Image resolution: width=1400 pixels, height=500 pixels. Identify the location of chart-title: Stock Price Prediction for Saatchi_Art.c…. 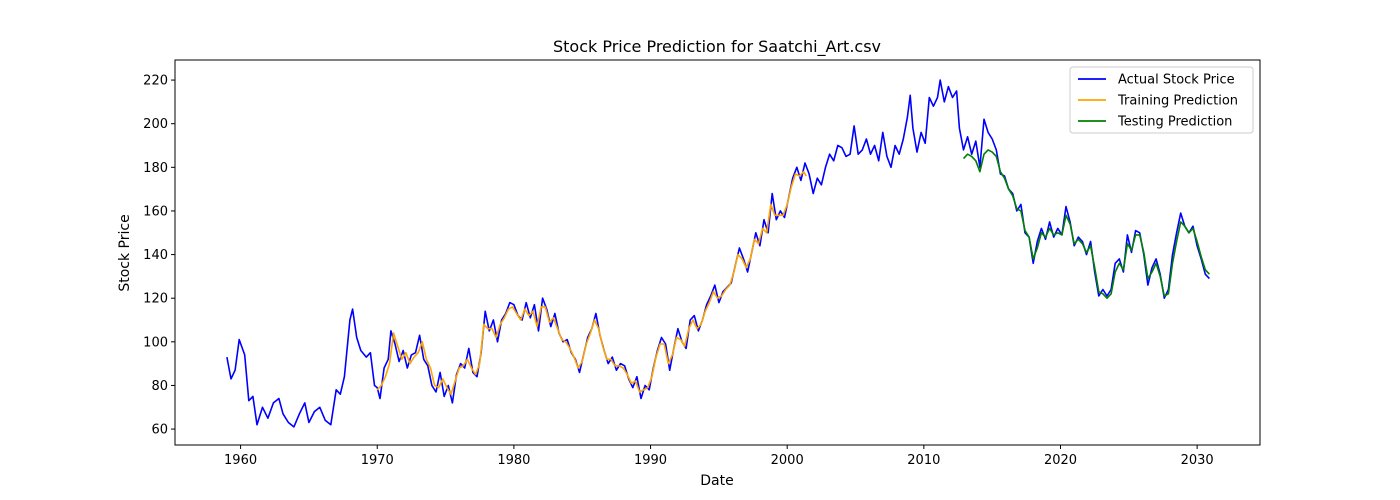
(717, 47).